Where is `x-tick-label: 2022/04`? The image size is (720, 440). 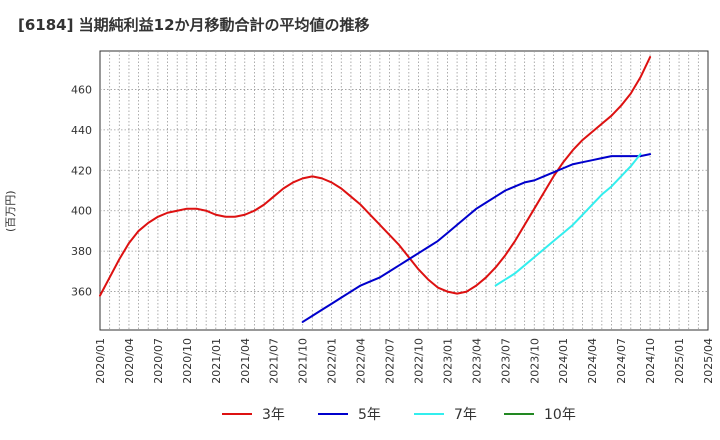 x-tick-label: 2022/04 is located at coordinates (361, 361).